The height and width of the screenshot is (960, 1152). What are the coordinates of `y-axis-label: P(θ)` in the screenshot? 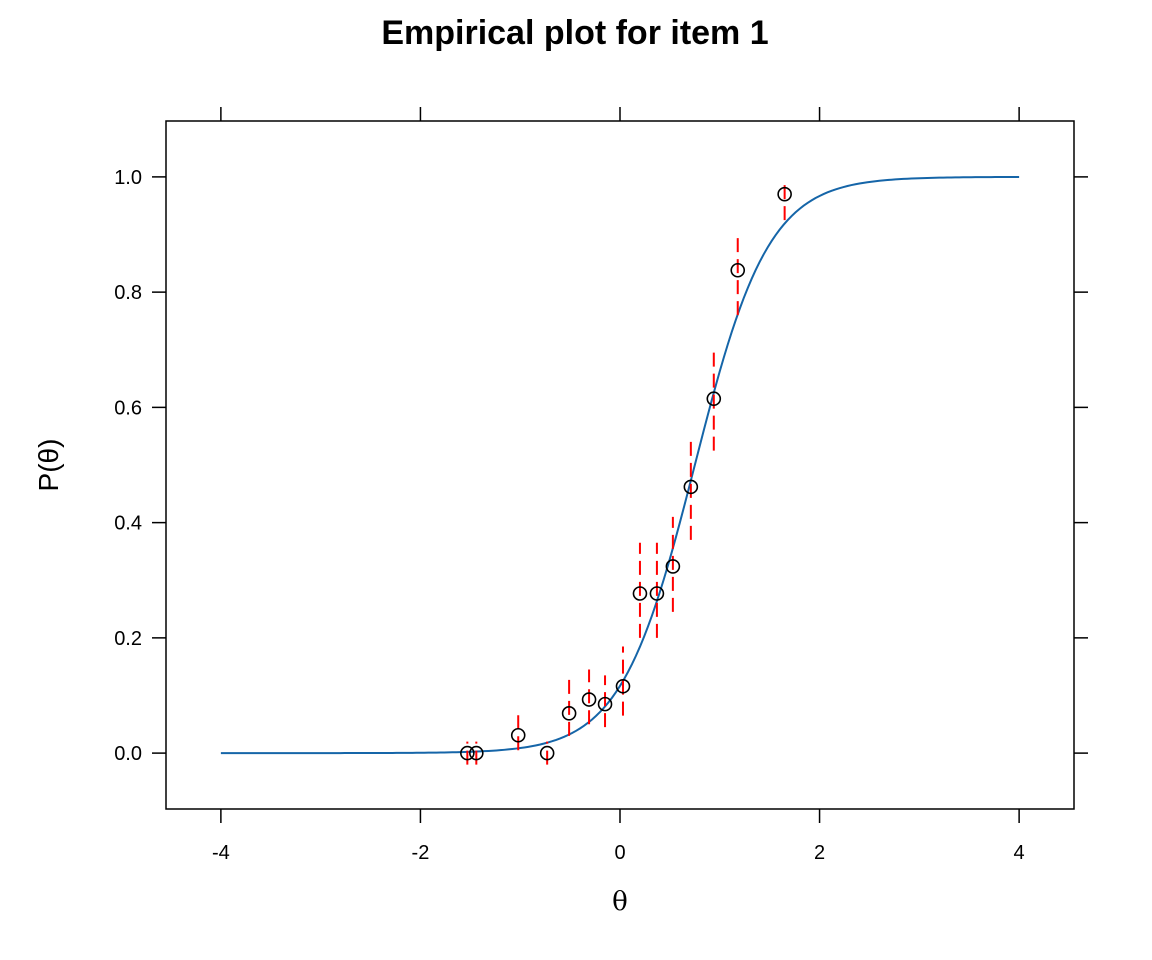 It's located at (48, 465).